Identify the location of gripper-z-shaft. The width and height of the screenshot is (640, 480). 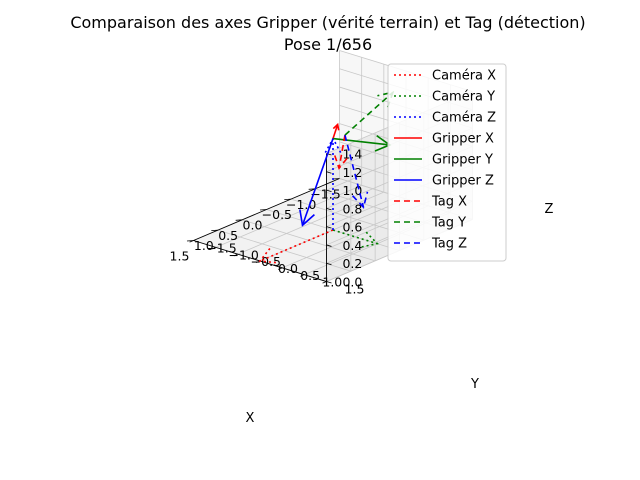
(317, 182).